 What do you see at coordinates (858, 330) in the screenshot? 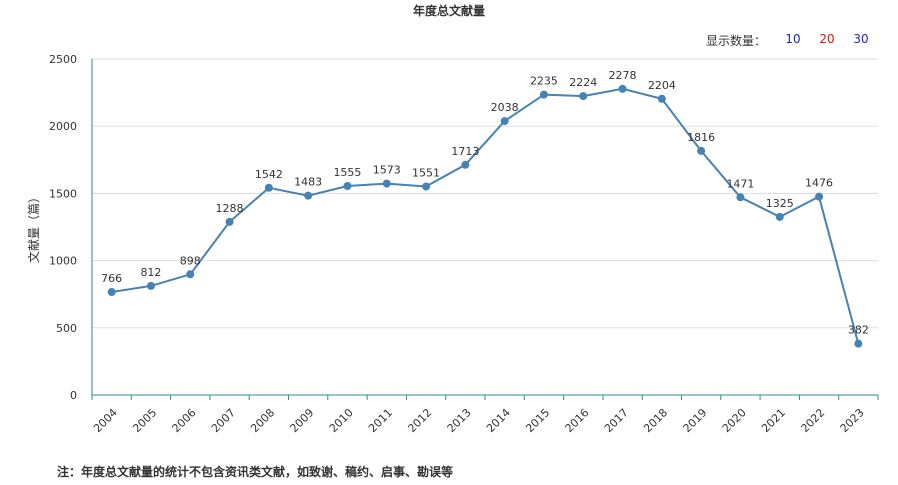
I see `data-label: 382` at bounding box center [858, 330].